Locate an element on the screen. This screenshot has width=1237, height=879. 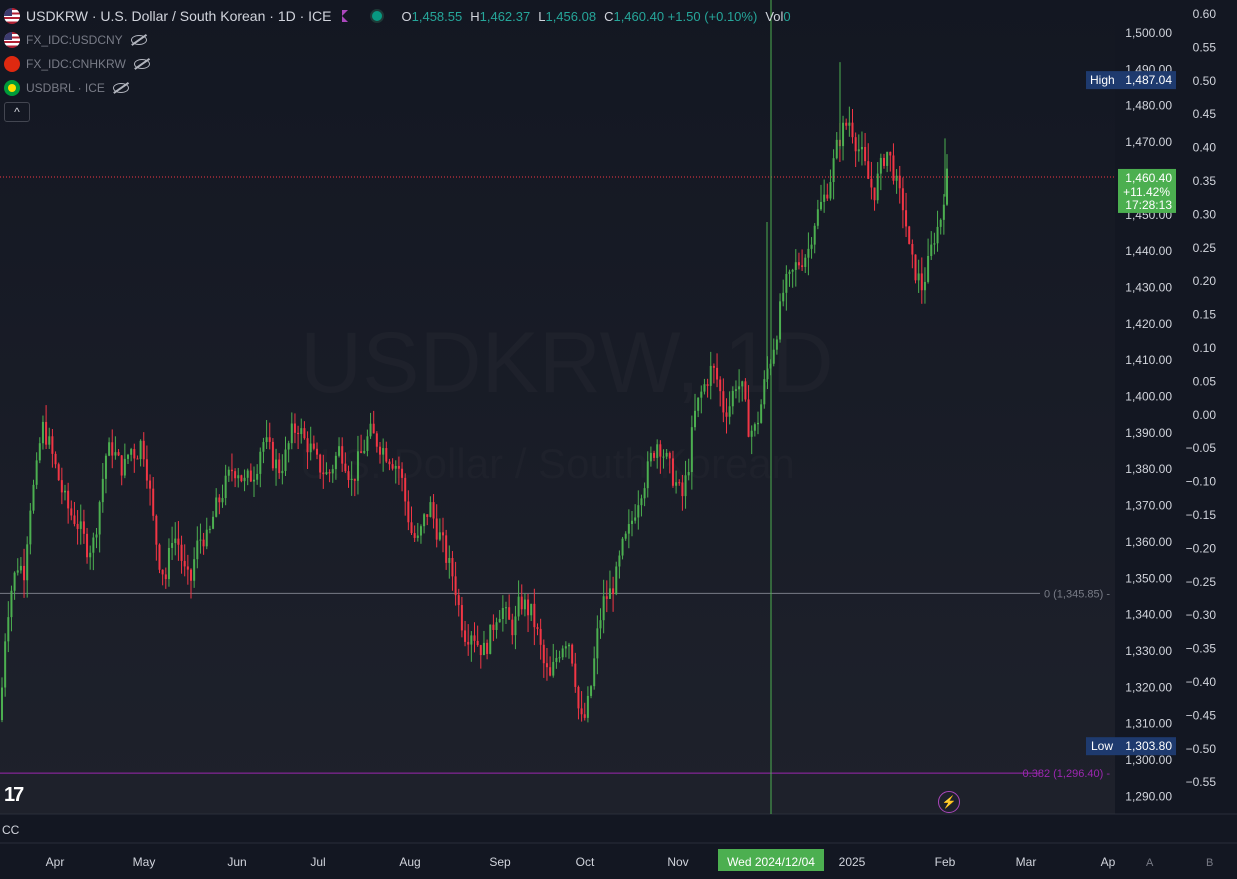
tradingview-logo-icon: 17 is located at coordinates (14, 795).